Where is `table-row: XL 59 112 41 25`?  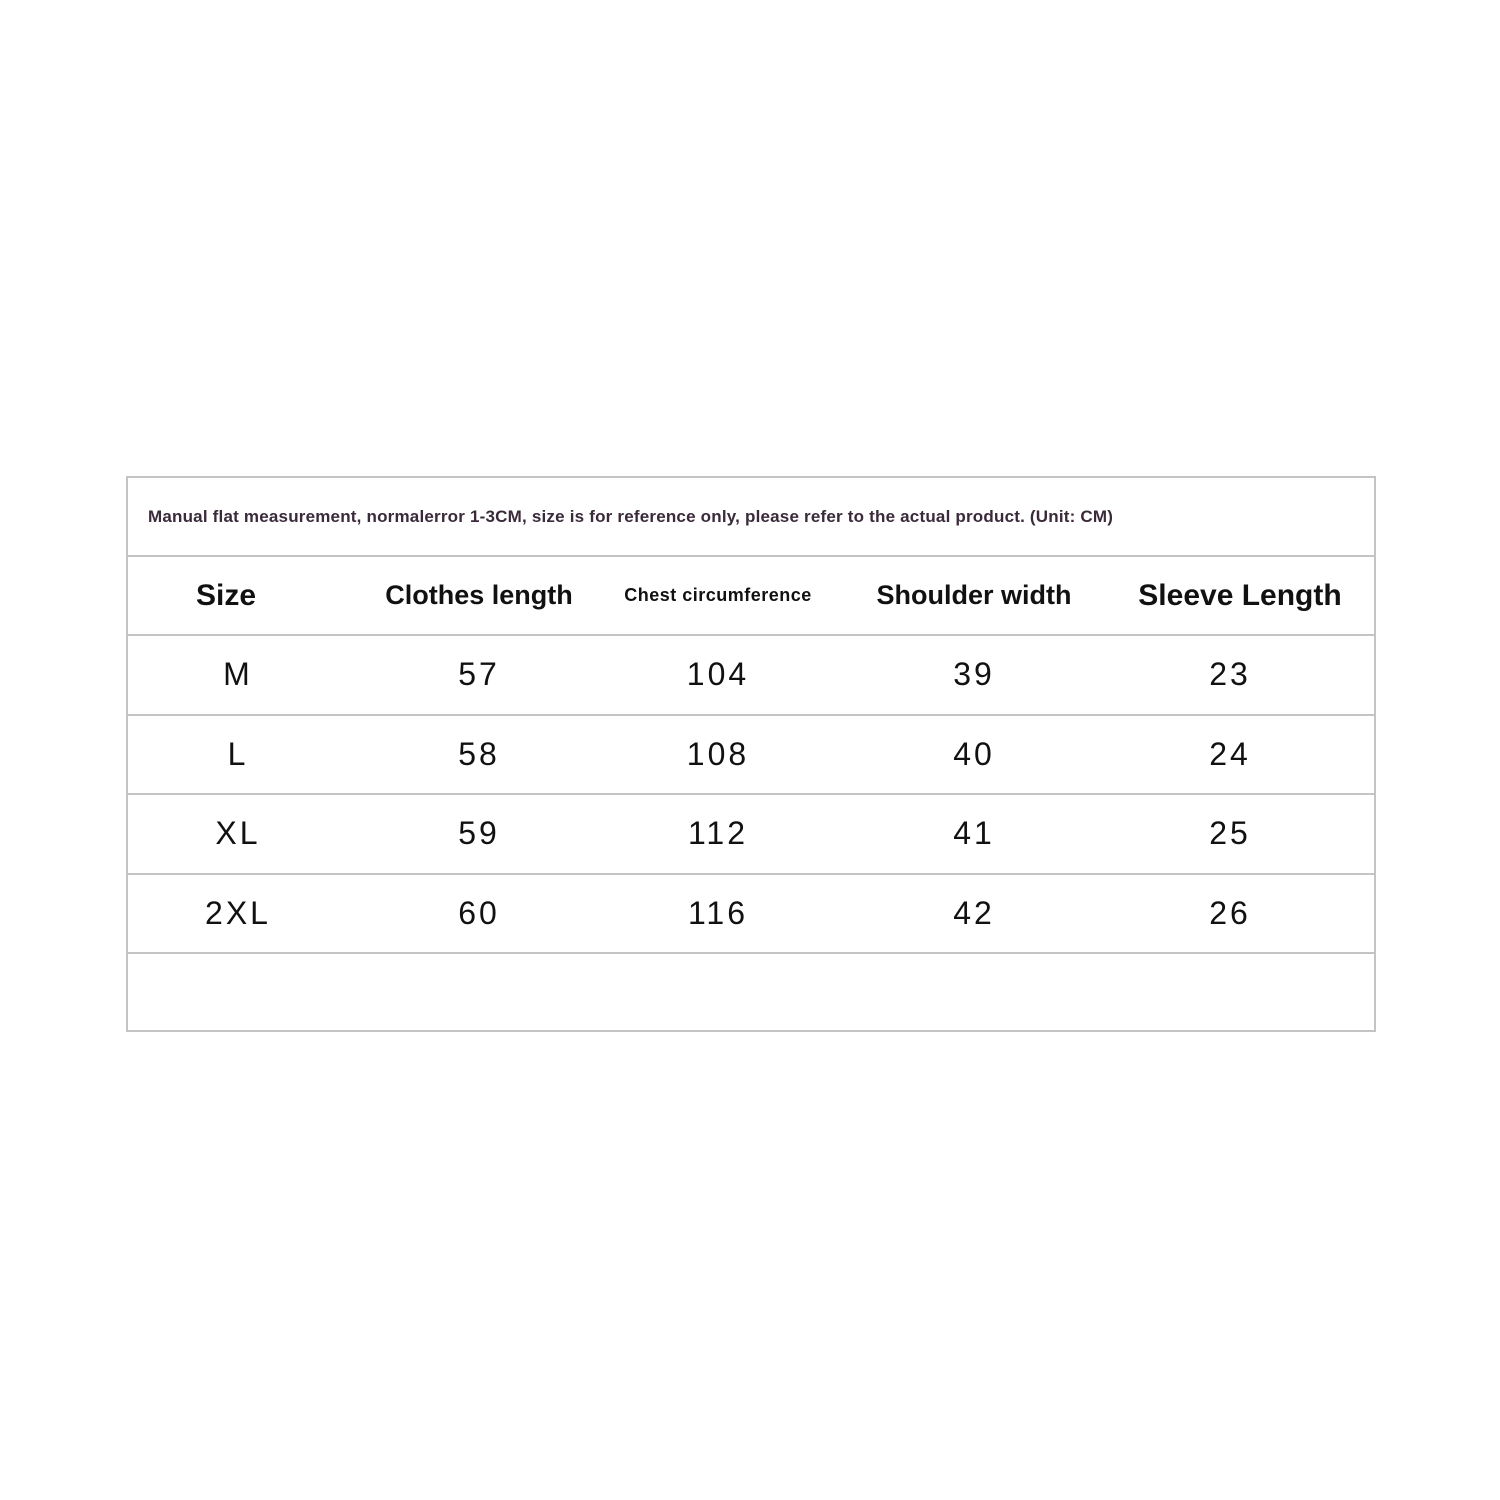
table-row: XL 59 112 41 25 is located at coordinates (751, 835).